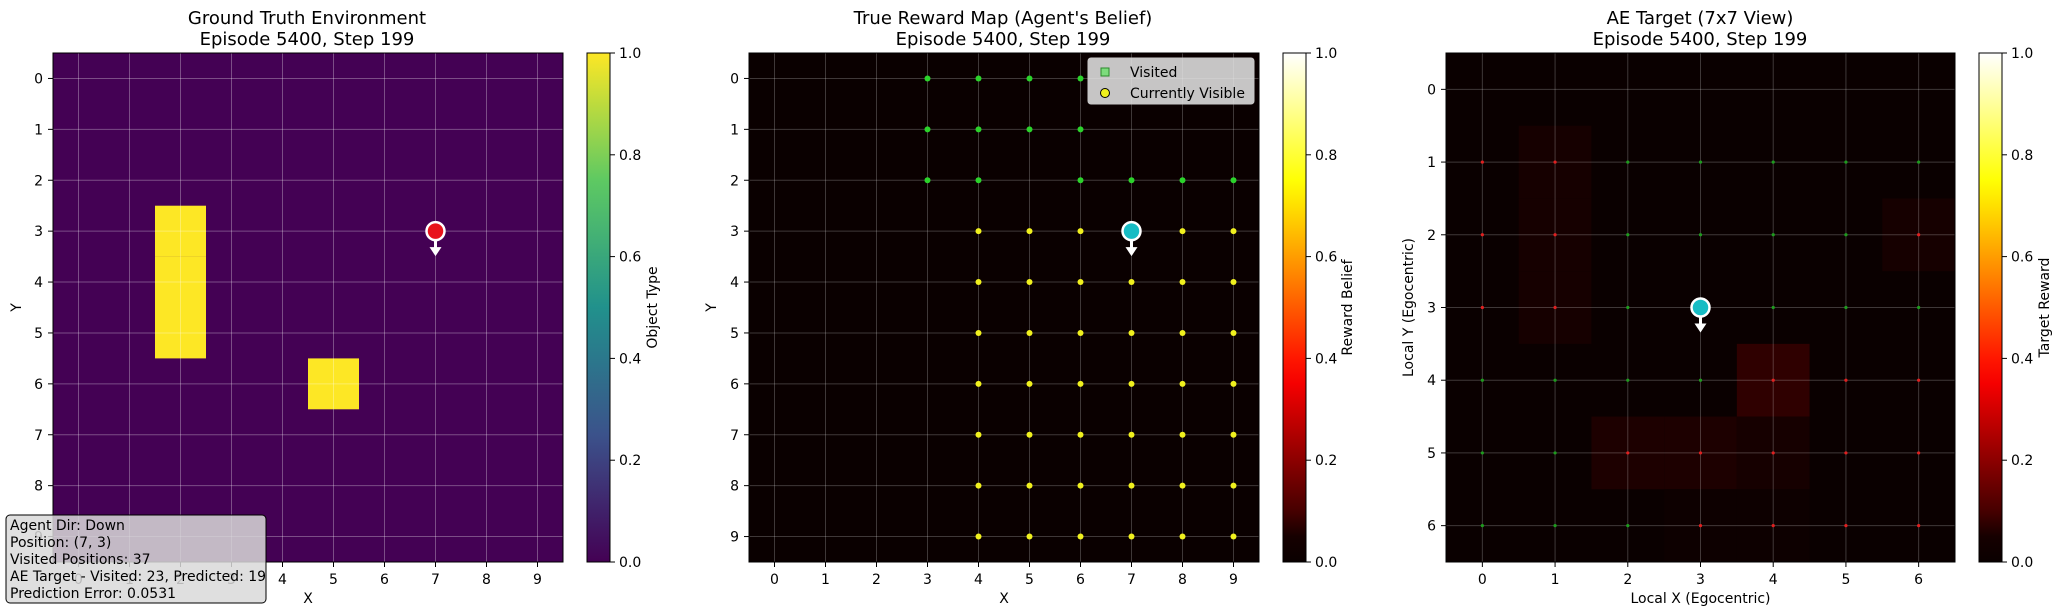 This screenshot has width=2061, height=614. I want to click on x-tick-label: 8, so click(486, 580).